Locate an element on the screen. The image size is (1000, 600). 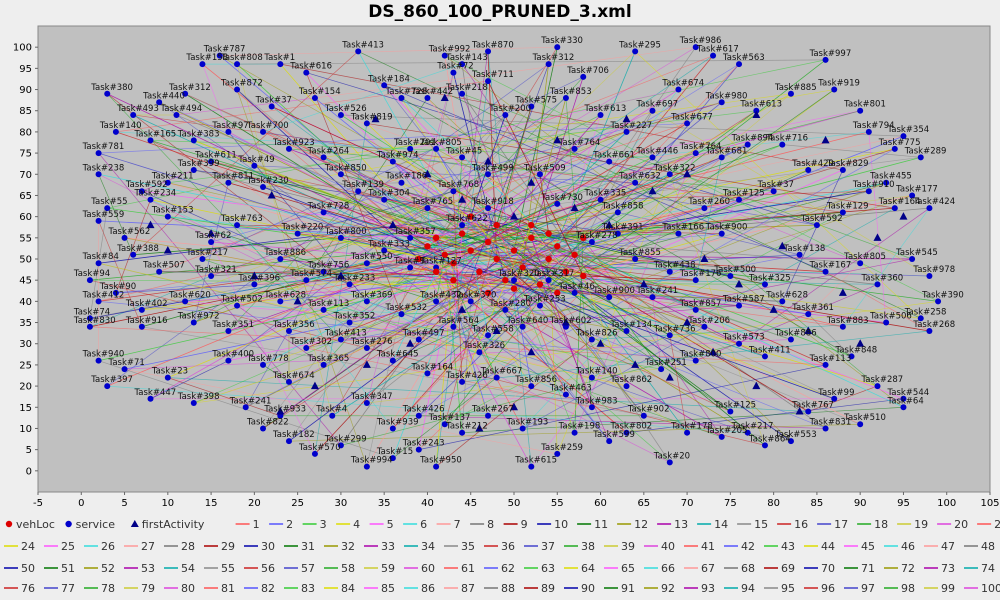
point-label: Task#64 is located at coordinates (904, 401).